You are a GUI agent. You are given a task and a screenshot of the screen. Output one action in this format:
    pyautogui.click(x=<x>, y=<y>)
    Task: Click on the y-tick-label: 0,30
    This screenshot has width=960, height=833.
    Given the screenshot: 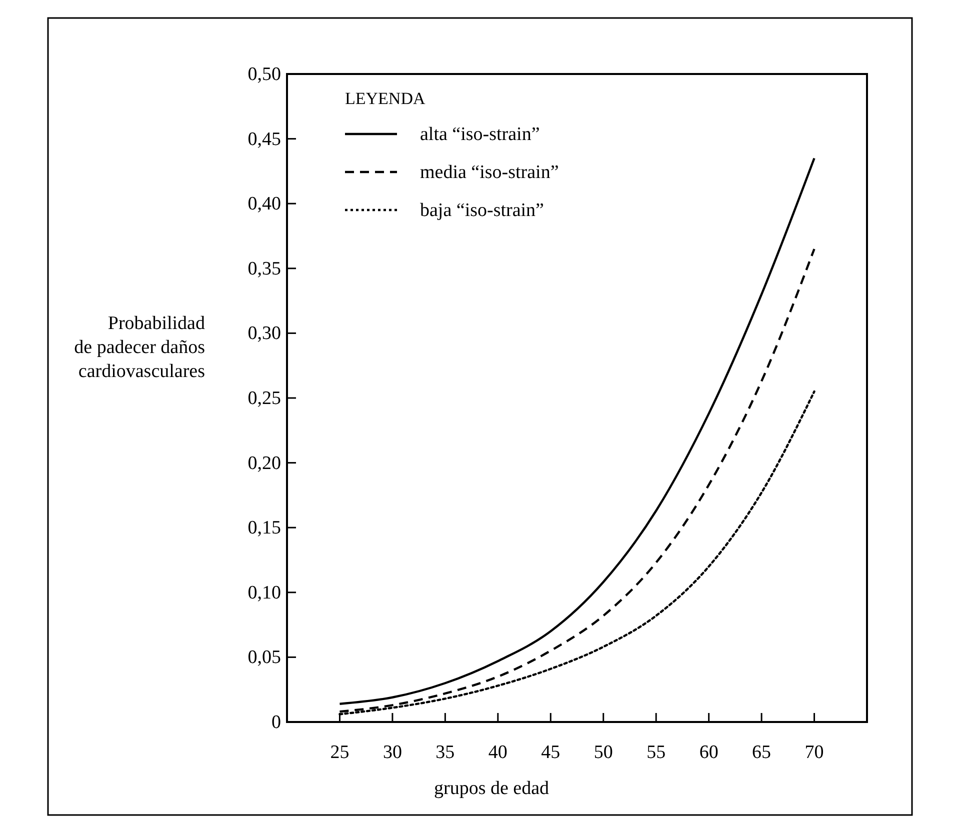 What is the action you would take?
    pyautogui.click(x=264, y=333)
    